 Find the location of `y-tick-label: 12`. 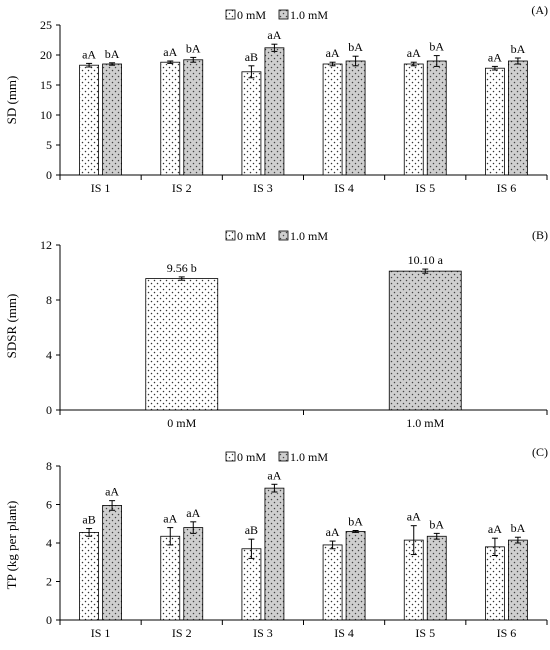

y-tick-label: 12 is located at coordinates (46, 245).